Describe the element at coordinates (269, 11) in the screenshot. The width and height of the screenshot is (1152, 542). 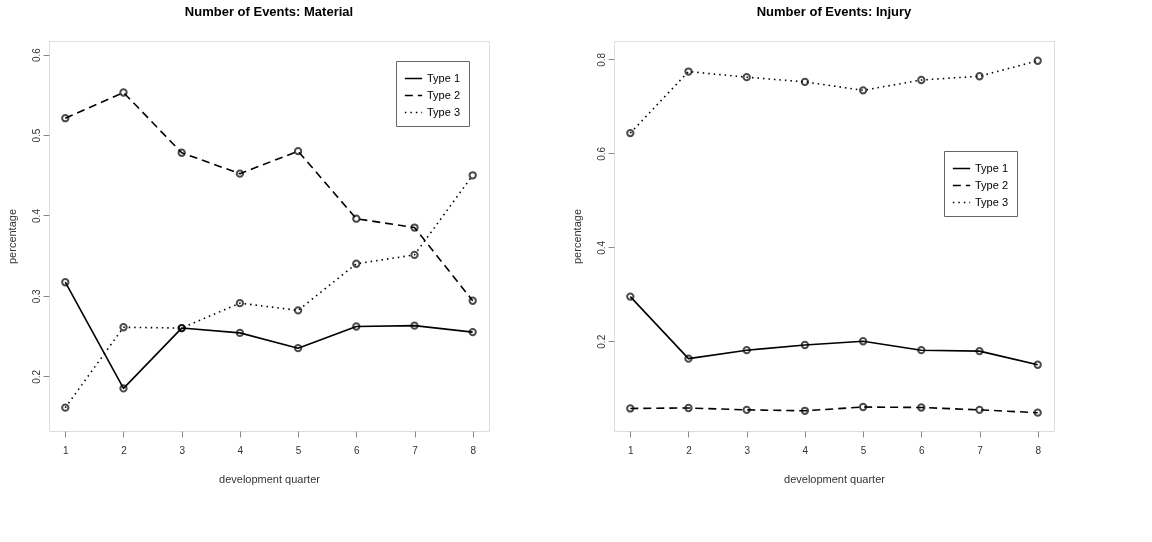
I see `chart-title: Number of Events: Material` at that location.